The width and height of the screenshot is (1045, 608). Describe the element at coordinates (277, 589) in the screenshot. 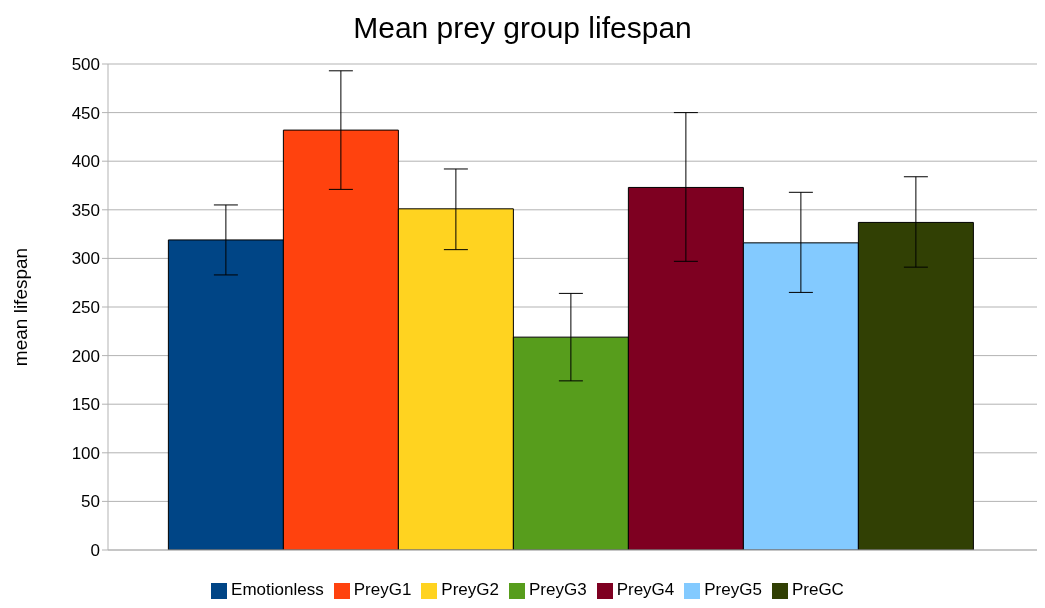

I see `legend-label: Emotionless` at that location.